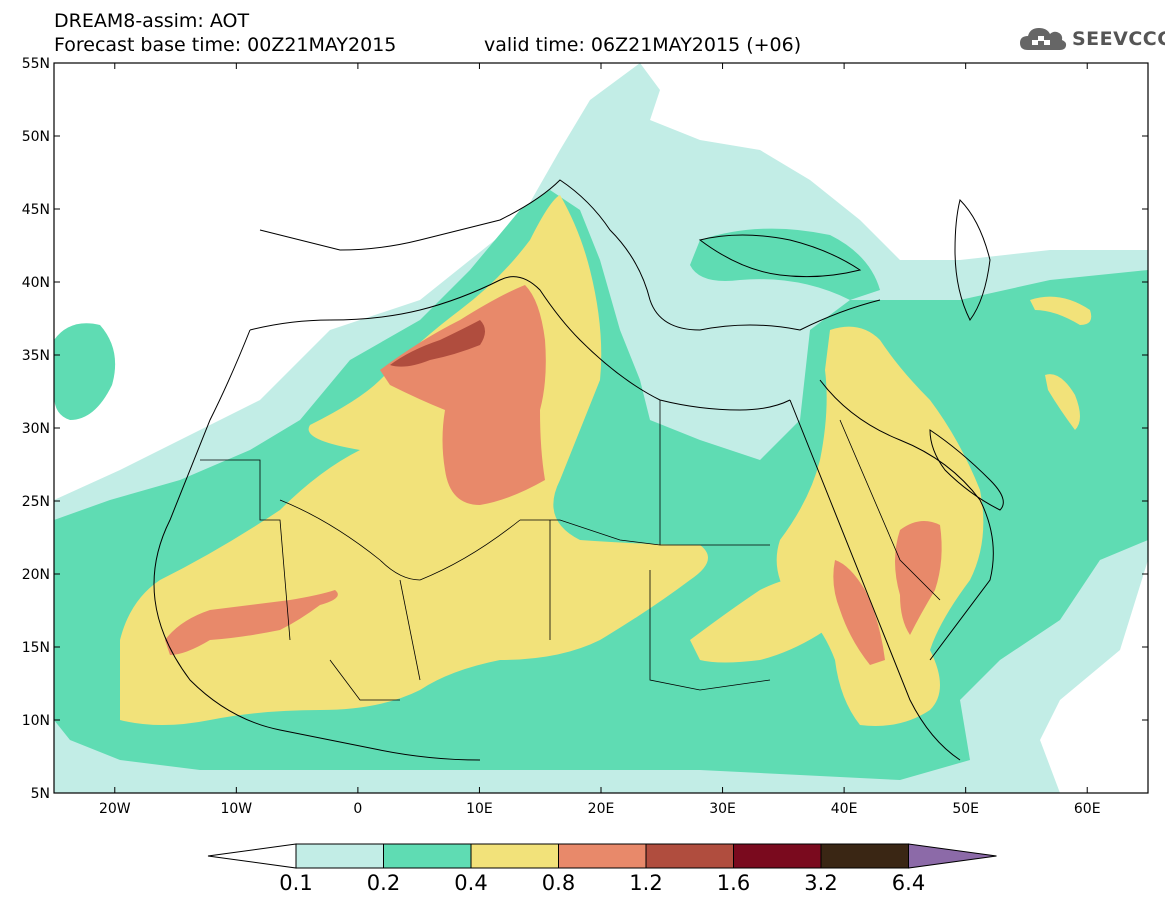  I want to click on colorbar: 0.1 0.2 0.4 0.8 1.2 1.6 3.2 6.4, so click(602, 869).